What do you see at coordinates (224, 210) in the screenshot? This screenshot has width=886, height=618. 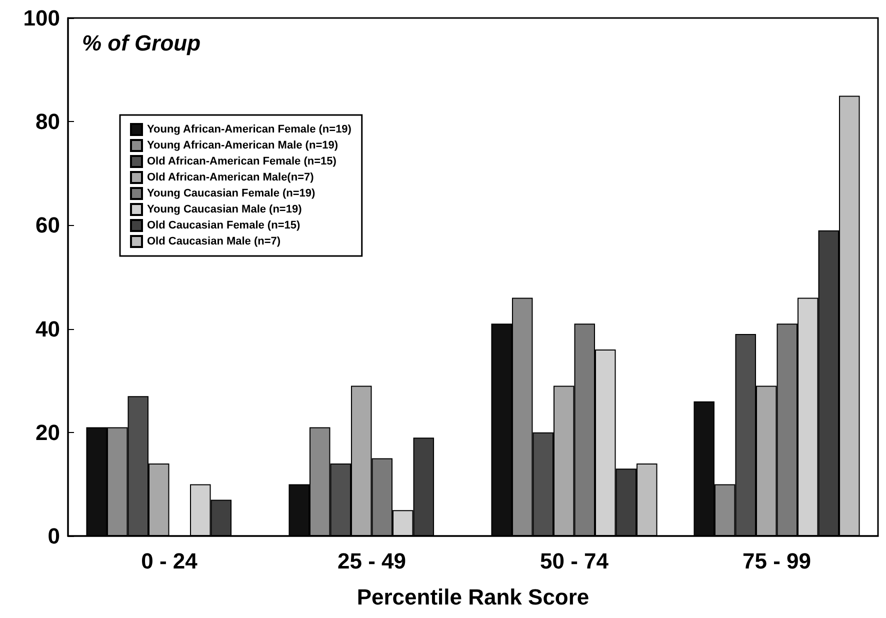 I see `legend-label: Young Caucasian Male (n=19)` at bounding box center [224, 210].